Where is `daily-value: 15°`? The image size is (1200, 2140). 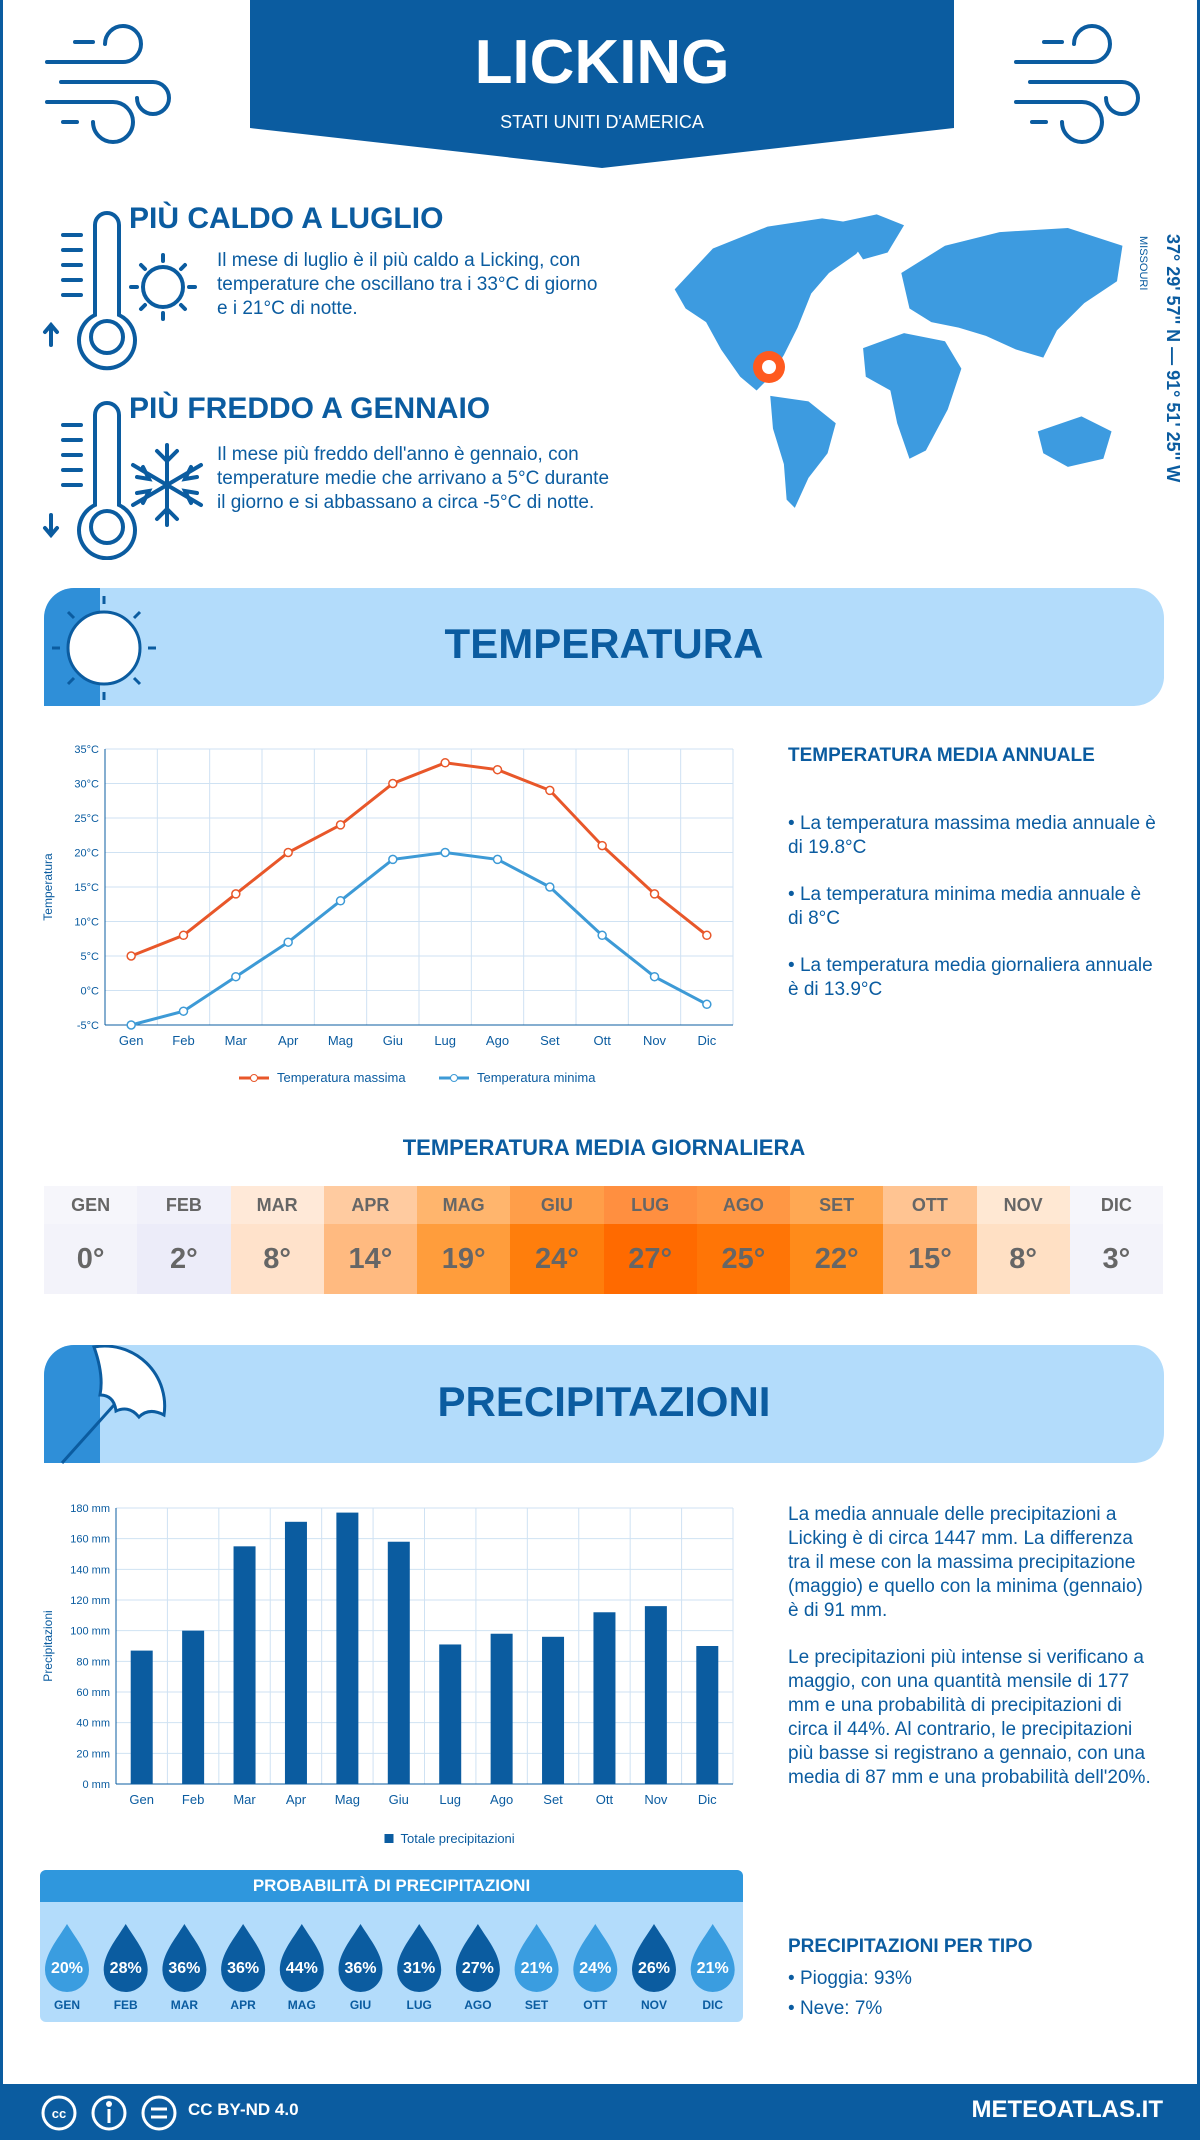 daily-value: 15° is located at coordinates (929, 1259).